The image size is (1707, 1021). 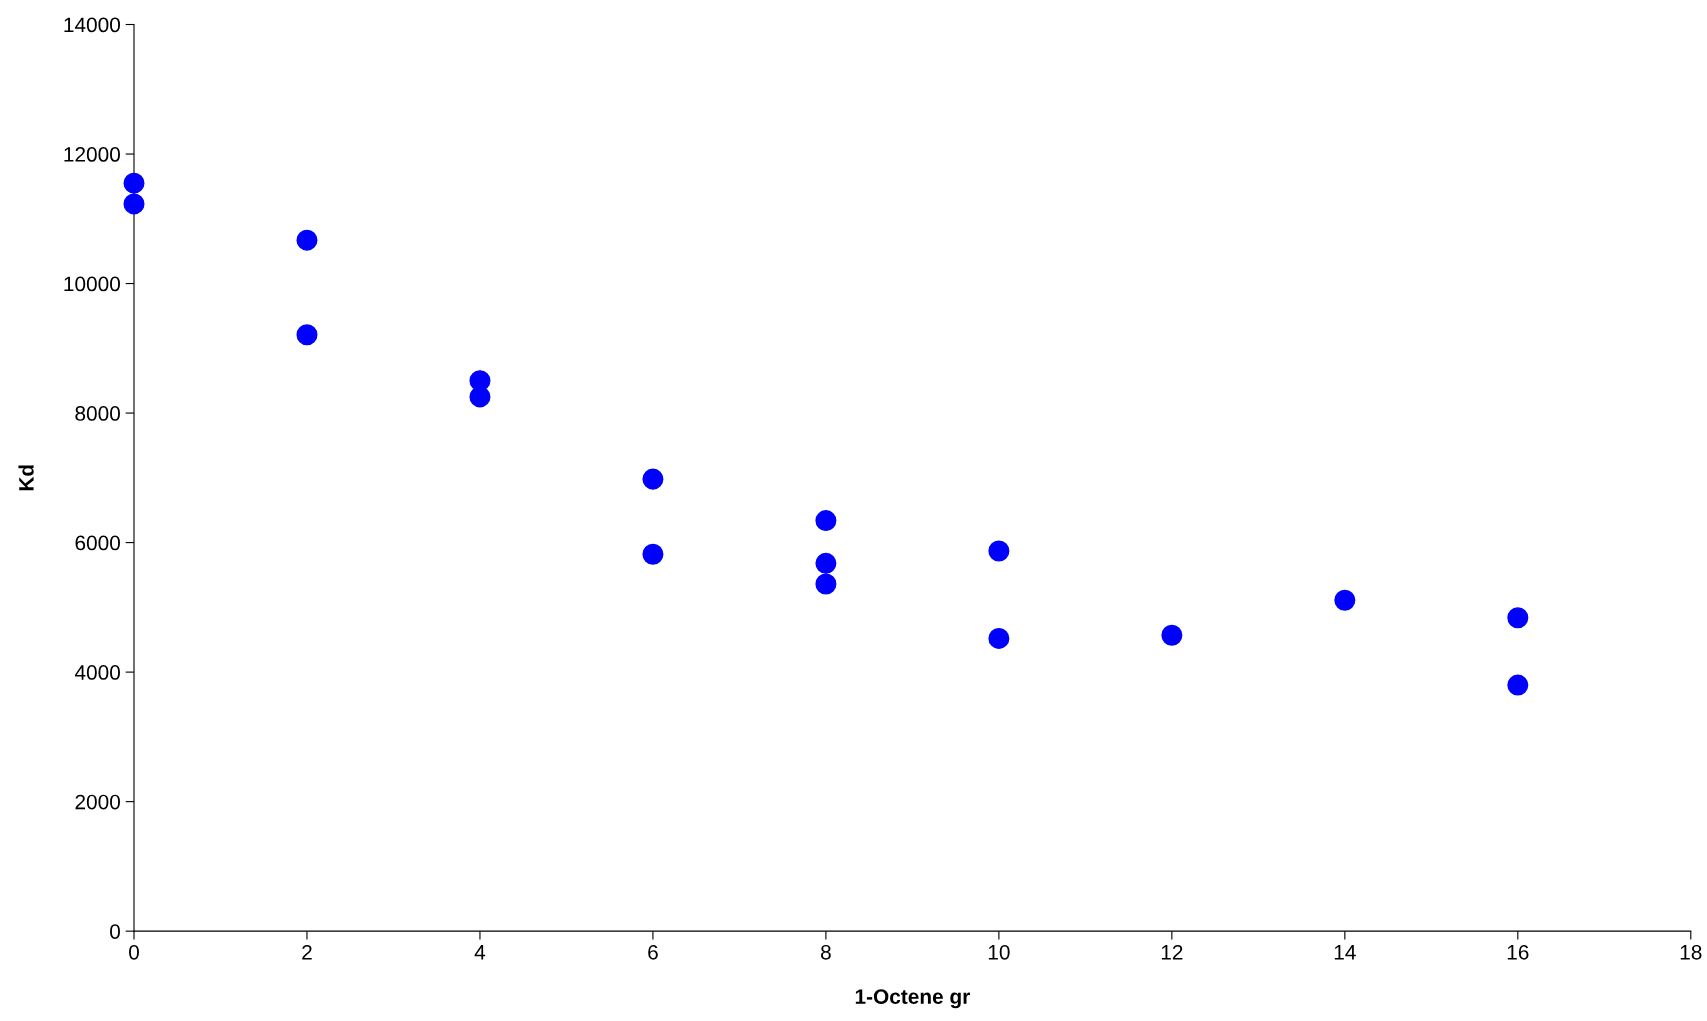 I want to click on y-tick-label: 4000, so click(x=97, y=672).